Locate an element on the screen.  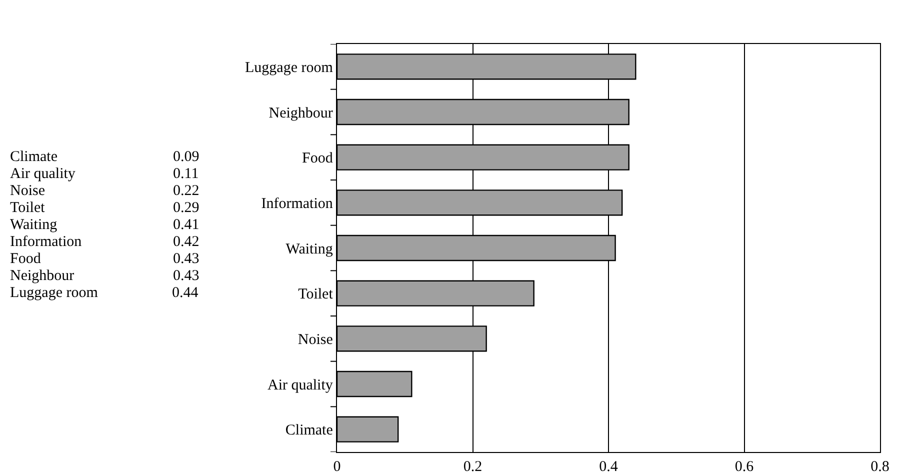
y-tick-label: Climate is located at coordinates (309, 430).